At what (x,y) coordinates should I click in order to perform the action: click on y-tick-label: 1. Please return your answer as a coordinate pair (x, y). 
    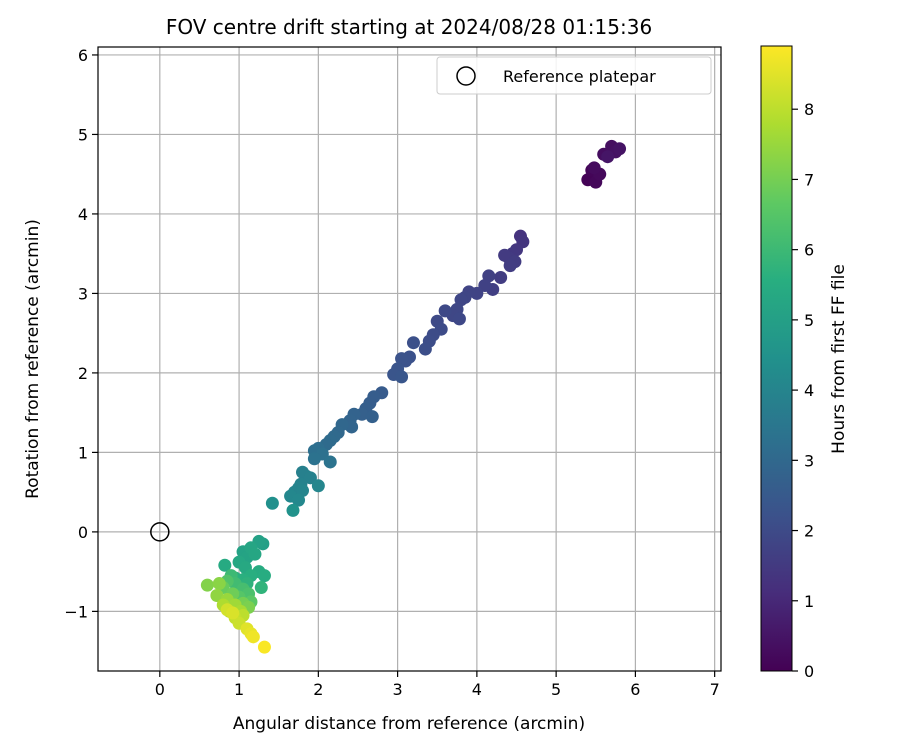
    Looking at the image, I should click on (83, 452).